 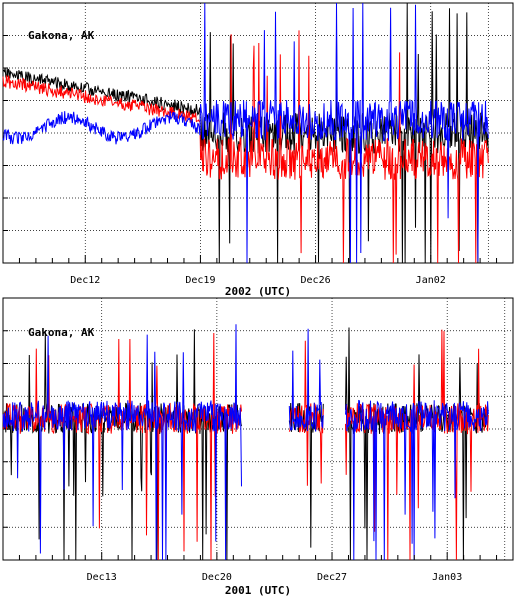 What do you see at coordinates (258, 291) in the screenshot?
I see `x-axis-title: 2002 (UTC)` at bounding box center [258, 291].